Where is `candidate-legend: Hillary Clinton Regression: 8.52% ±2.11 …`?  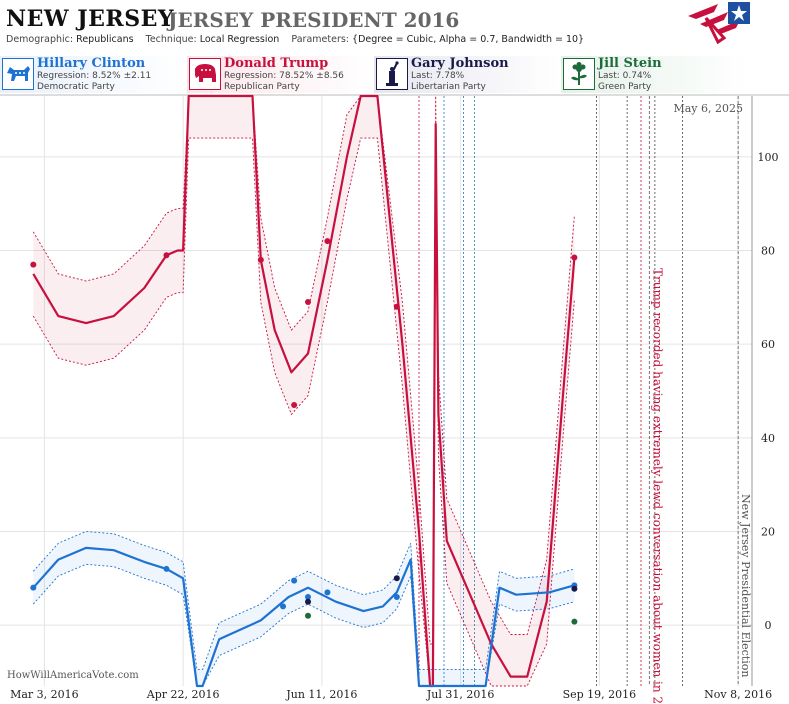 candidate-legend: Hillary Clinton Regression: 8.52% ±2.11 … is located at coordinates (394, 74).